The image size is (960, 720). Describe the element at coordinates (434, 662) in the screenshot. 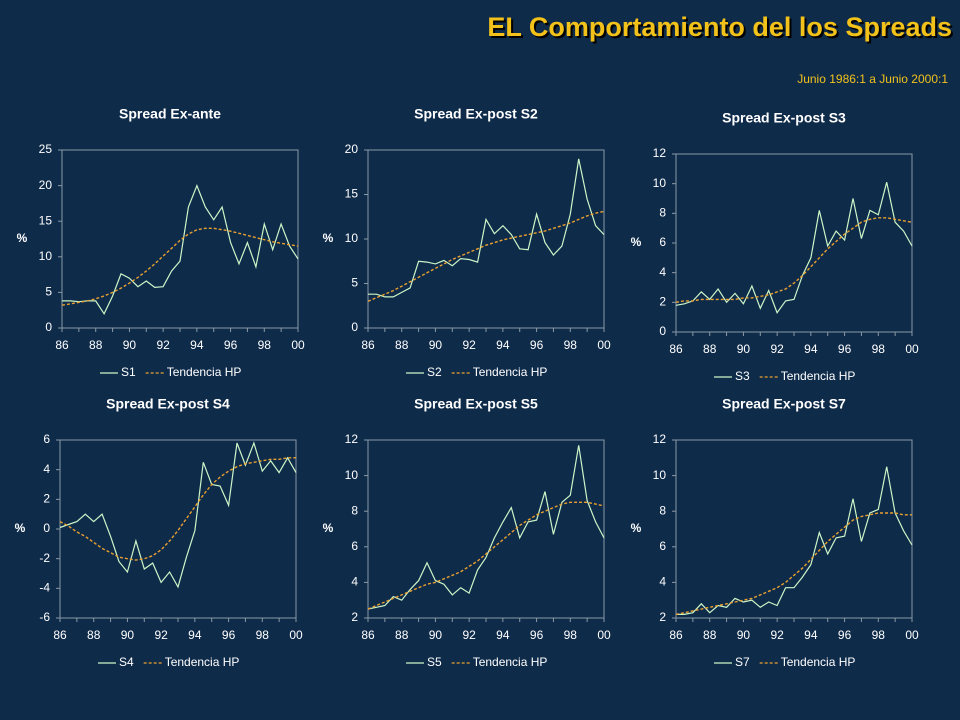

I see `legend-label: S5` at that location.